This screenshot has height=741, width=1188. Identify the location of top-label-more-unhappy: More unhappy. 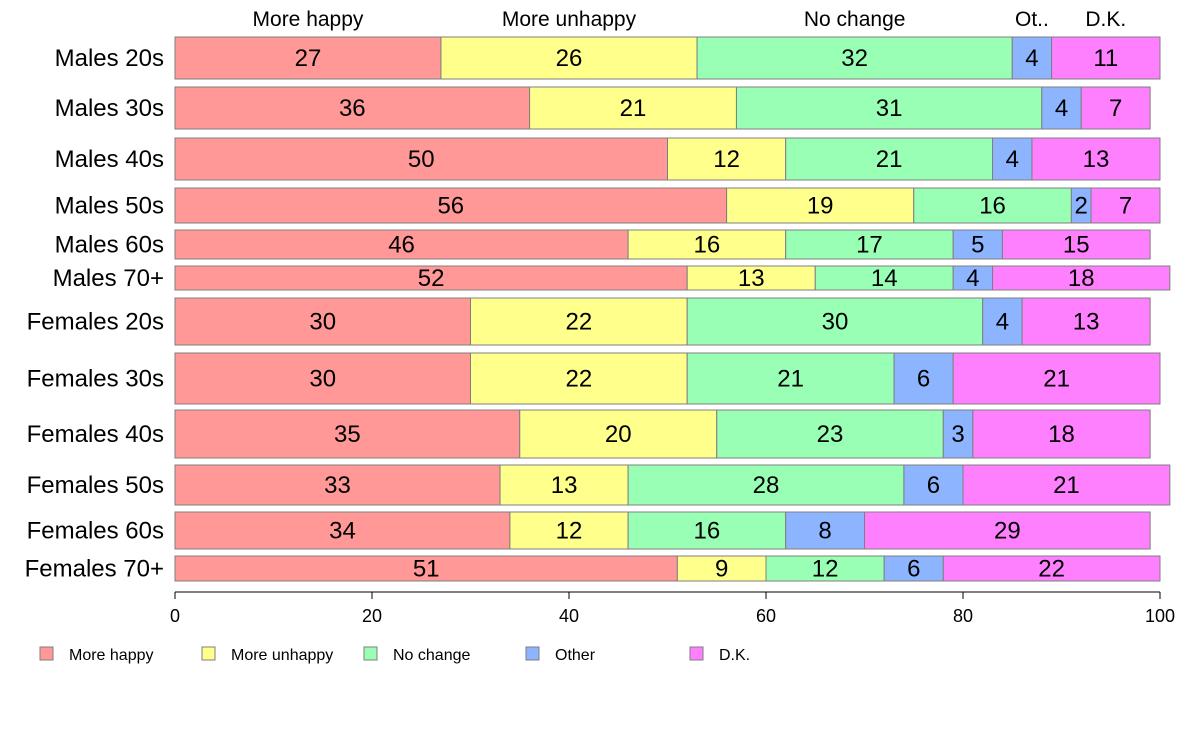
(569, 19).